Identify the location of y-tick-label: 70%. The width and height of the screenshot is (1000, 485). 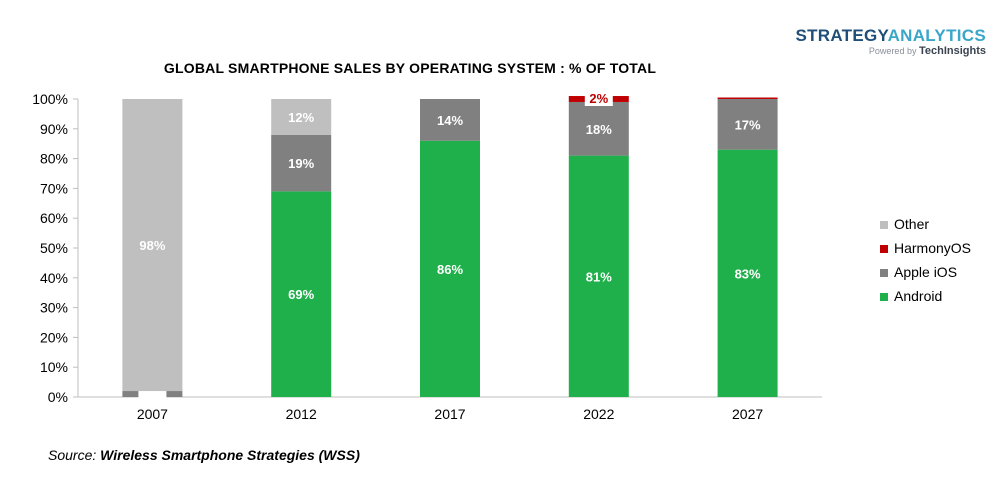
(54, 188).